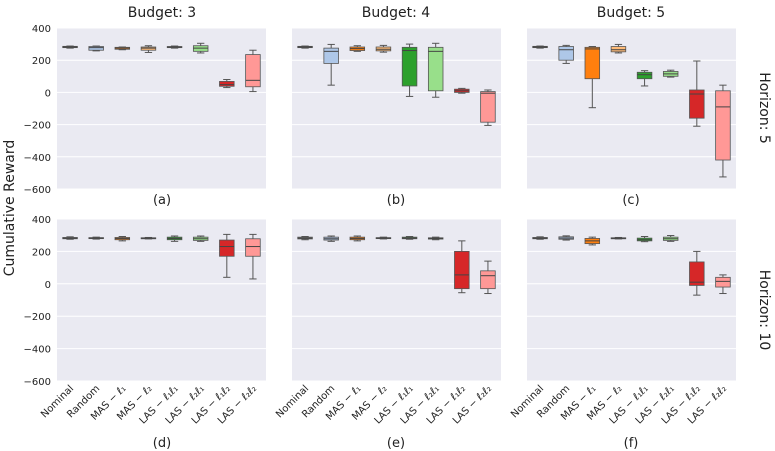 The image size is (775, 451). What do you see at coordinates (631, 13) in the screenshot?
I see `column-title-budget-5: Budget: 5` at bounding box center [631, 13].